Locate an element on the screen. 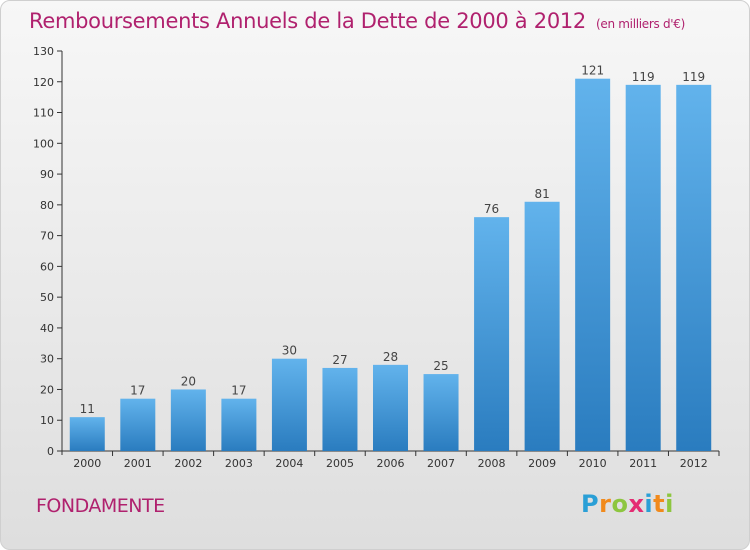 This screenshot has height=550, width=750. logo-letter: r is located at coordinates (605, 504).